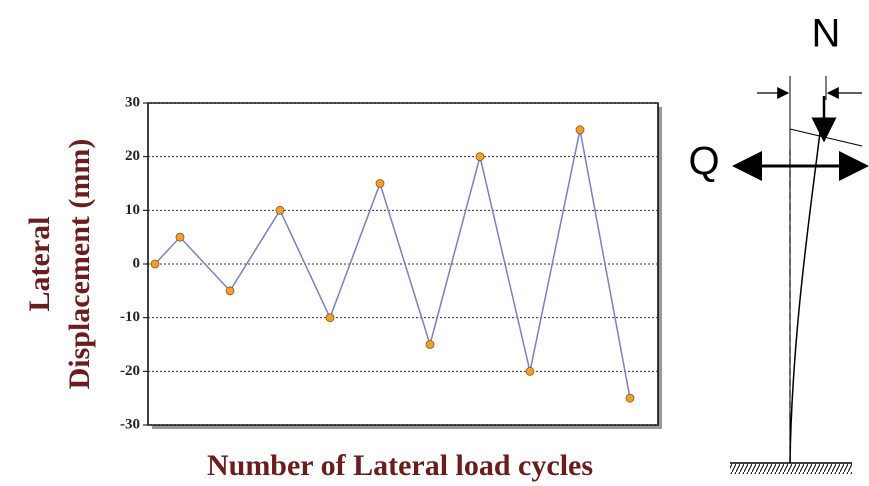 The width and height of the screenshot is (869, 486). What do you see at coordinates (79, 264) in the screenshot?
I see `y-axis-label: Displacement (mm)` at bounding box center [79, 264].